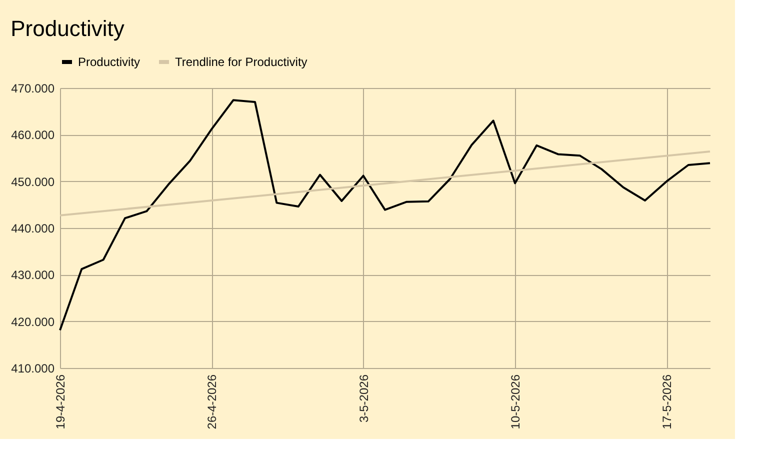 The height and width of the screenshot is (470, 759). Describe the element at coordinates (241, 62) in the screenshot. I see `legend-label: Trendline for Productivity` at that location.